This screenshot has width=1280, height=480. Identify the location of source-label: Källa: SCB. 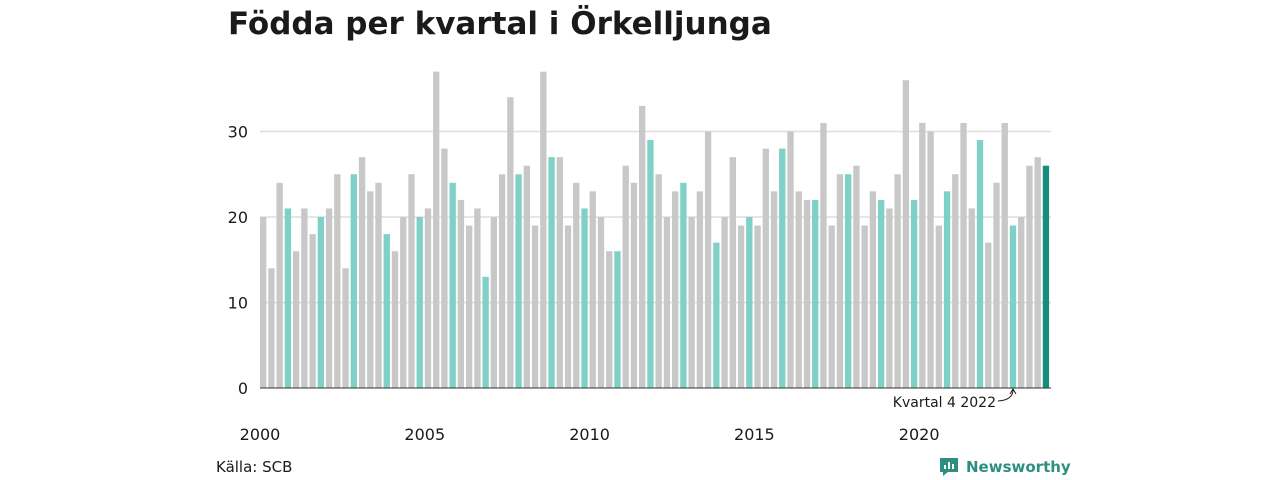
(254, 467).